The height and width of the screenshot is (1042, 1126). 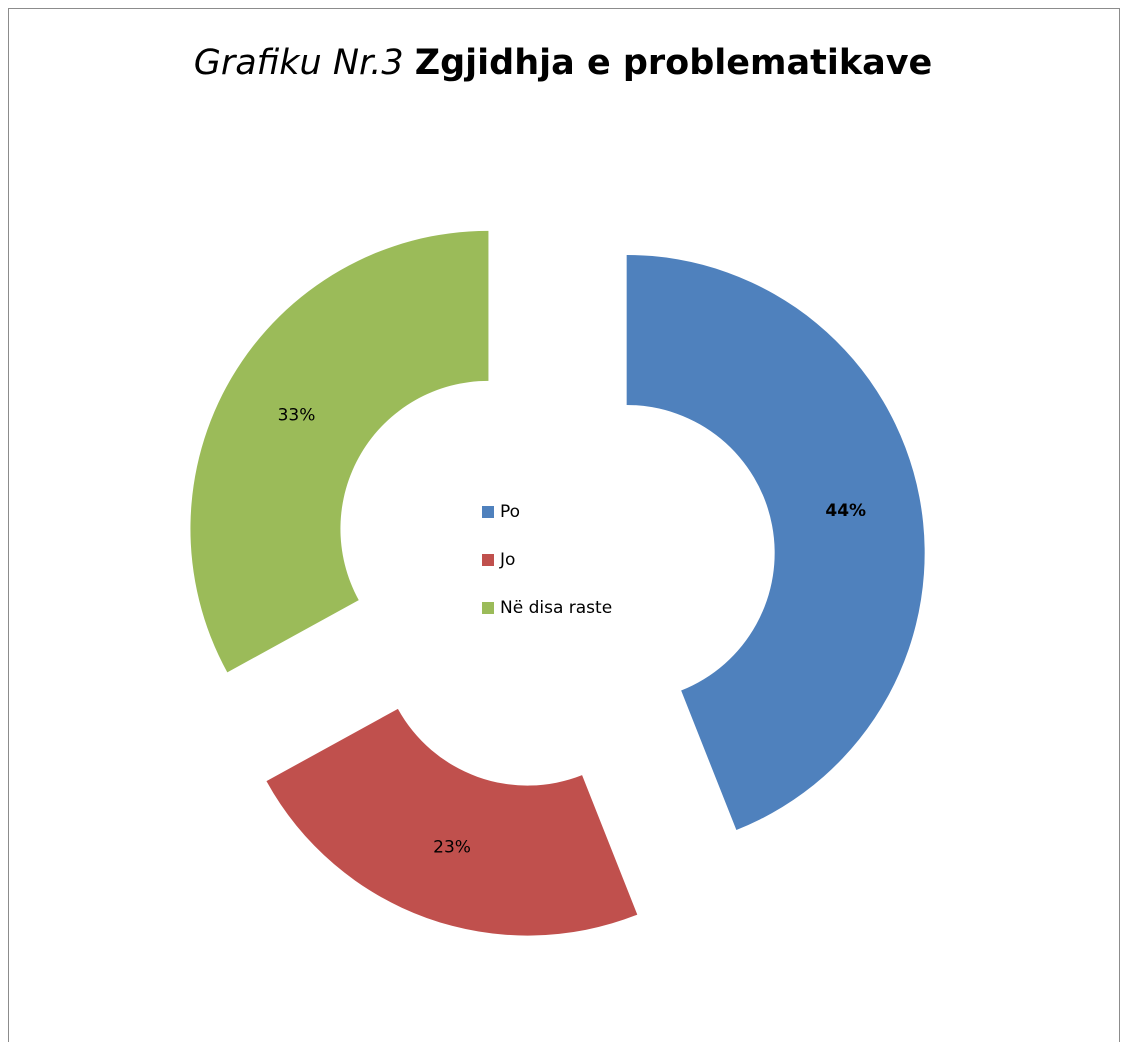 I want to click on data-label: 33%, so click(x=297, y=415).